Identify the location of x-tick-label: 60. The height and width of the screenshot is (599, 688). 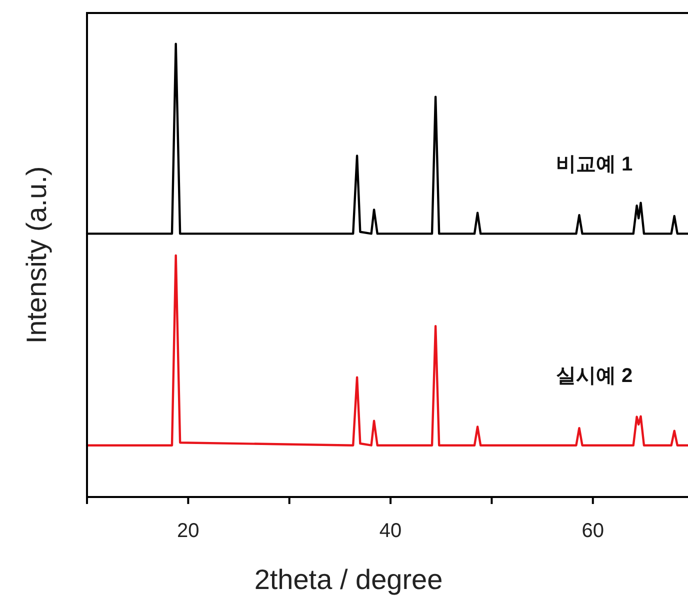
(593, 531).